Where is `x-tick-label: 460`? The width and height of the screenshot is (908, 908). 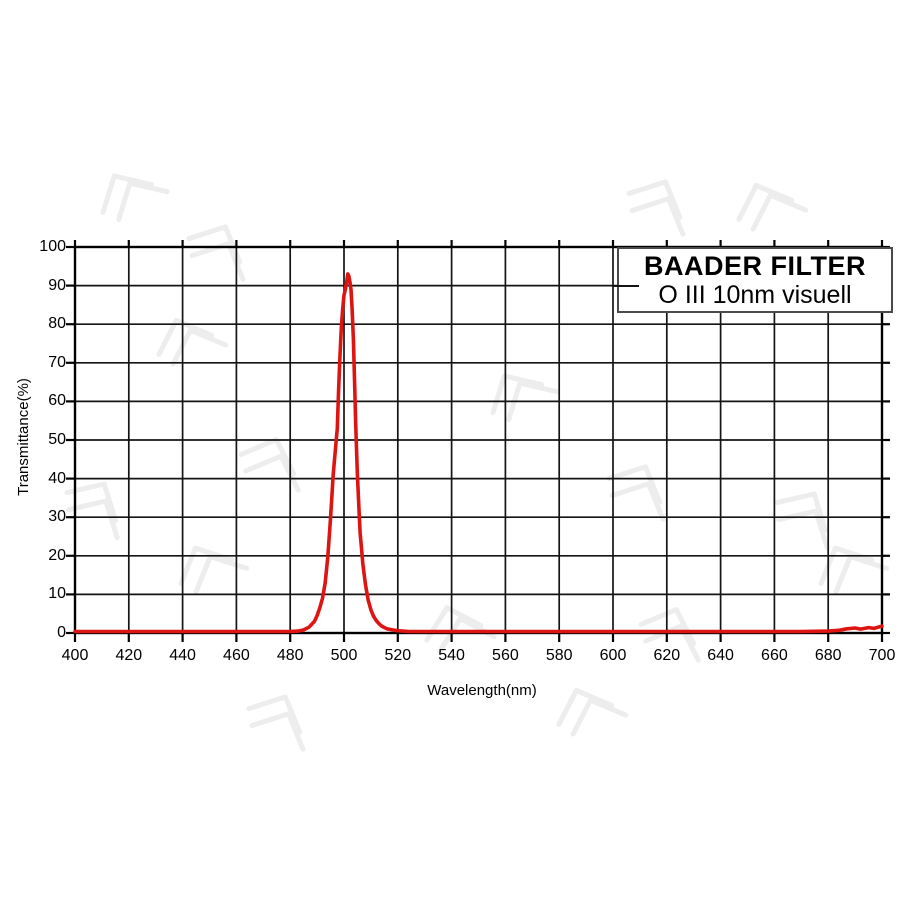 x-tick-label: 460 is located at coordinates (236, 655).